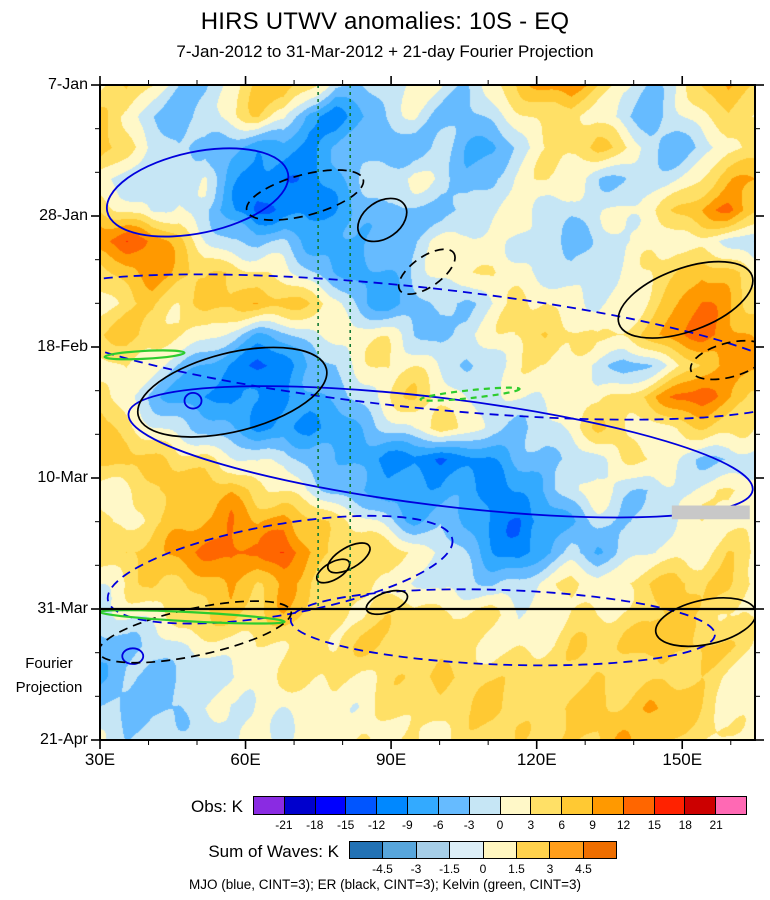  Describe the element at coordinates (67, 84) in the screenshot. I see `y-tick-label: 7-Jan` at that location.